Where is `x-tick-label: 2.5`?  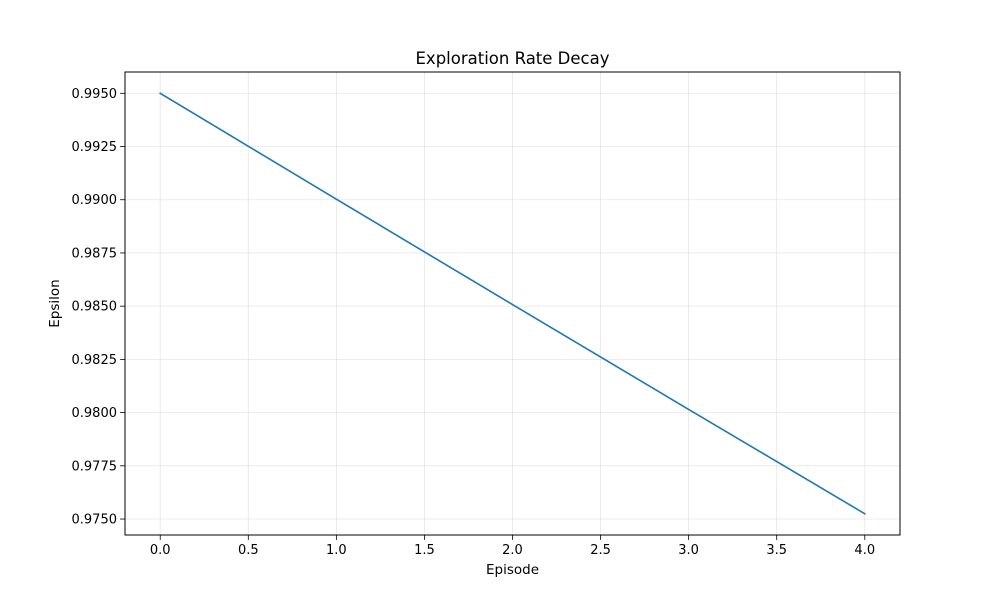
x-tick-label: 2.5 is located at coordinates (600, 550).